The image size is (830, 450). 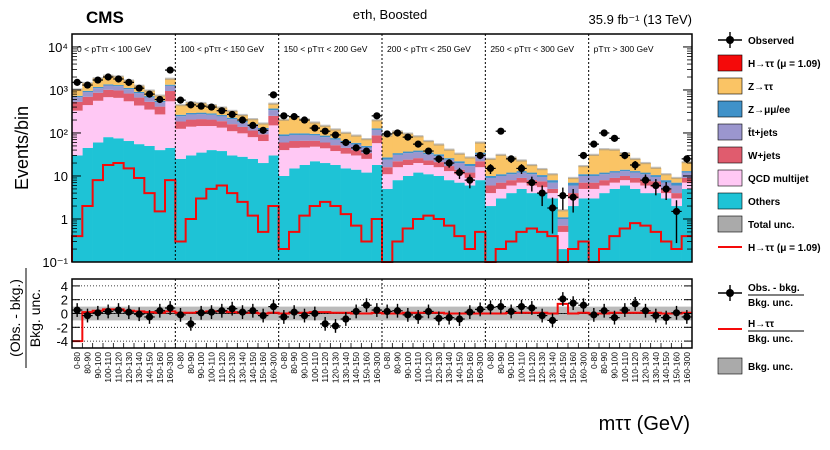 I want to click on region-label: 150 < pTττ < 200 GeV, so click(x=326, y=49).